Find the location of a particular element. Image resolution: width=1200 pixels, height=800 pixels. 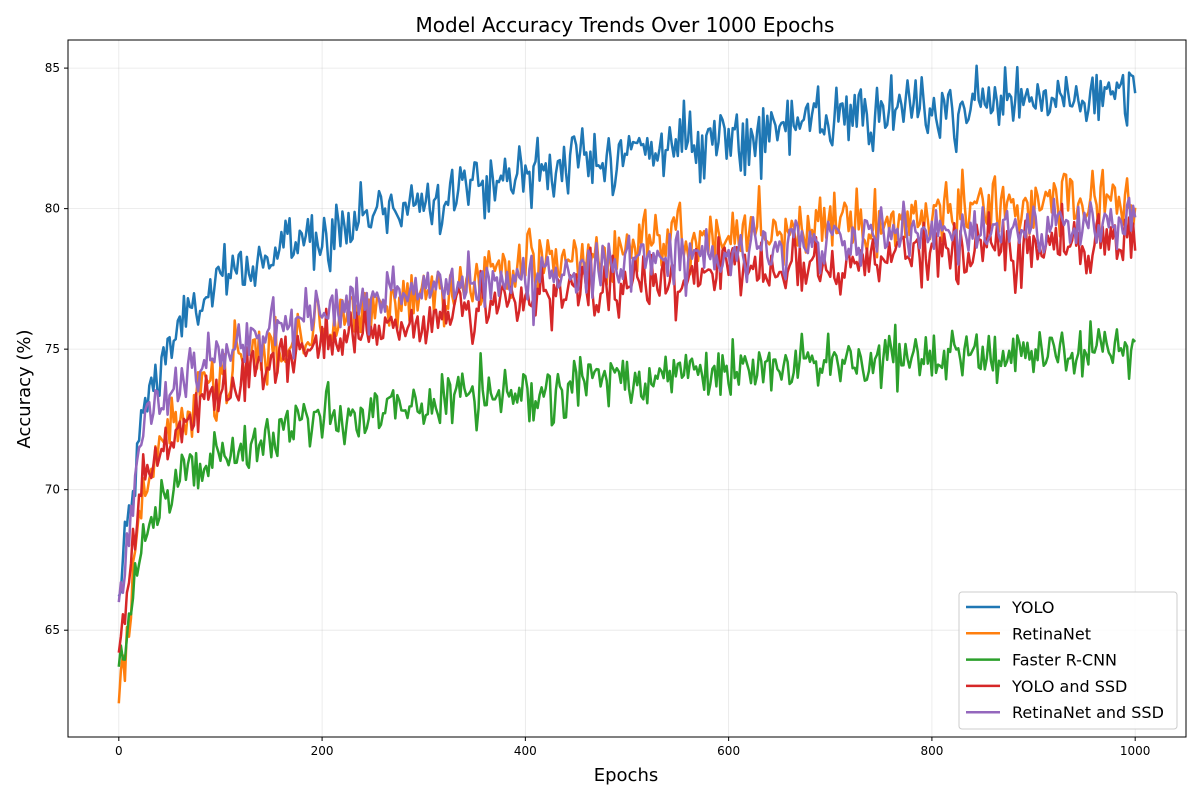

y-tick-label: 85 is located at coordinates (52, 68).